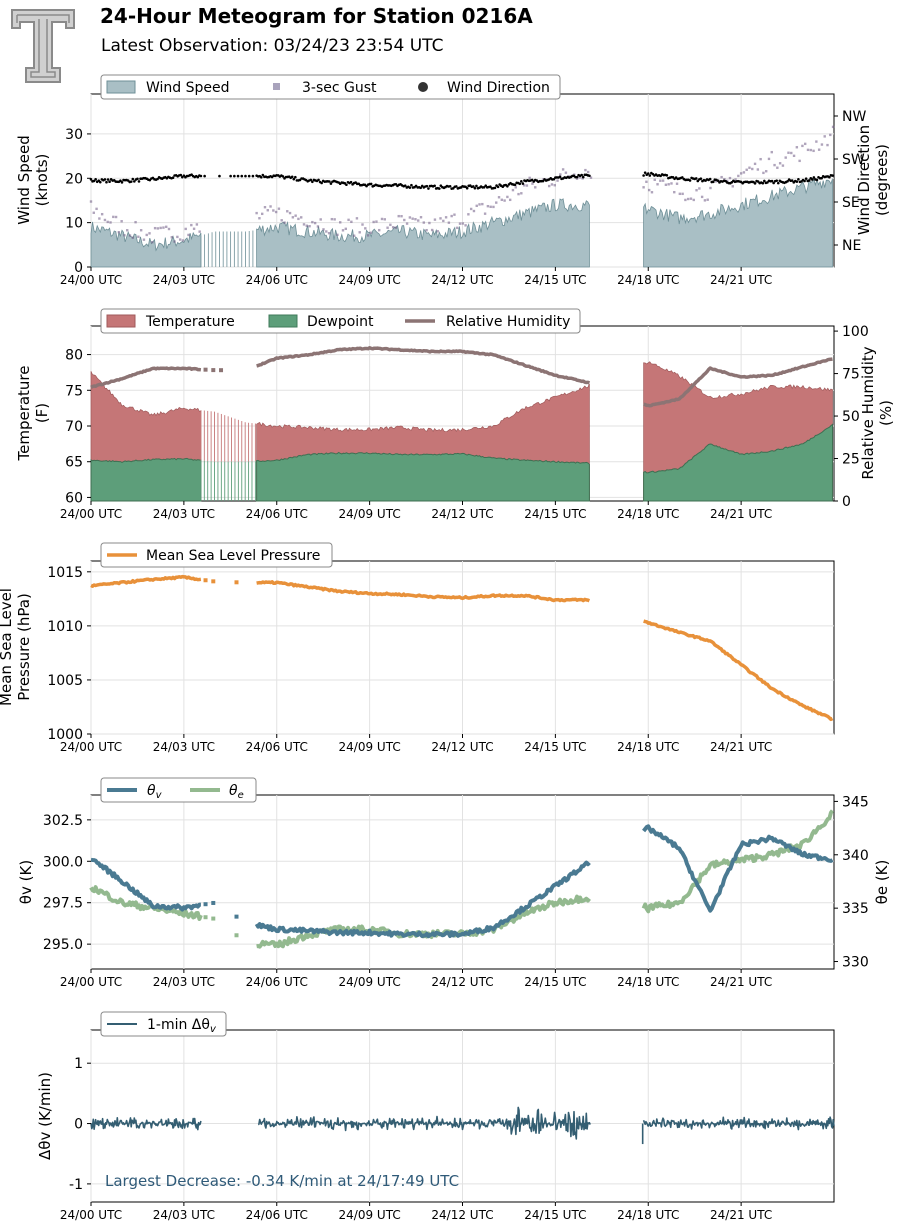 The image size is (913, 1231). I want to click on legend-swatch-gust, so click(276, 86).